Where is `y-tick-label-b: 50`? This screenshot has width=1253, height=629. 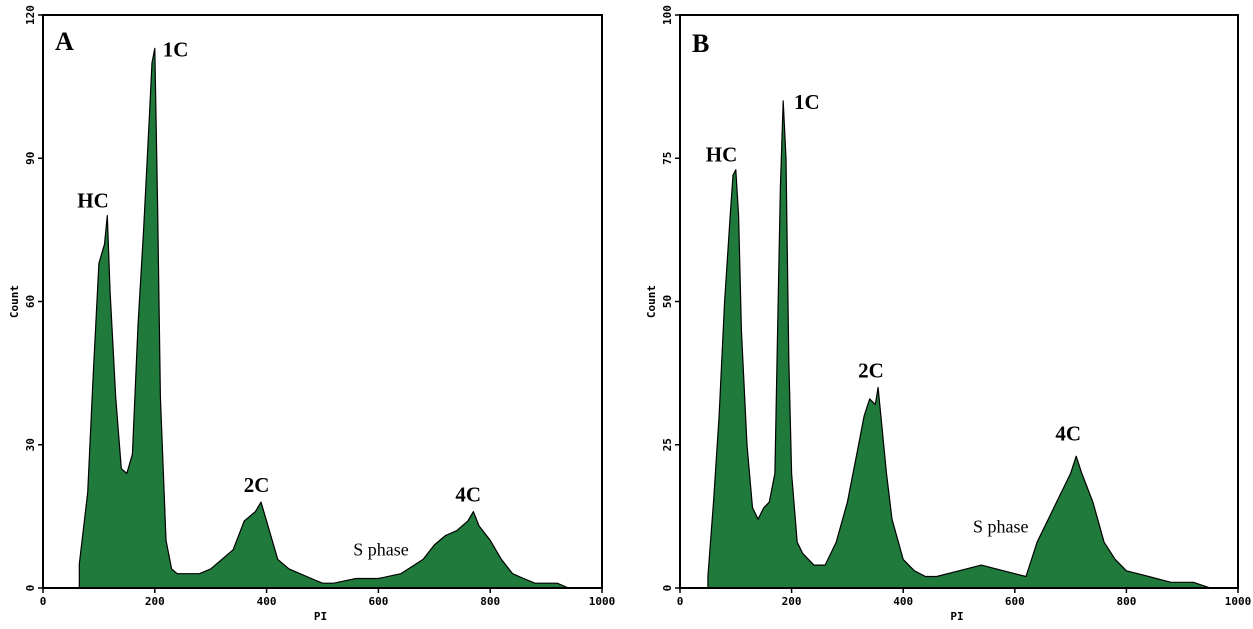
y-tick-label-b: 50 is located at coordinates (667, 301).